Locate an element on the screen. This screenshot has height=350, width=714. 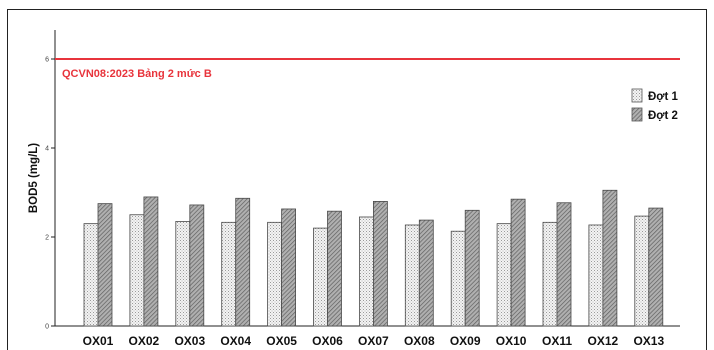
reference-line-group: QCVN08:2023 Bảng 2 mức B is located at coordinates (367, 69).